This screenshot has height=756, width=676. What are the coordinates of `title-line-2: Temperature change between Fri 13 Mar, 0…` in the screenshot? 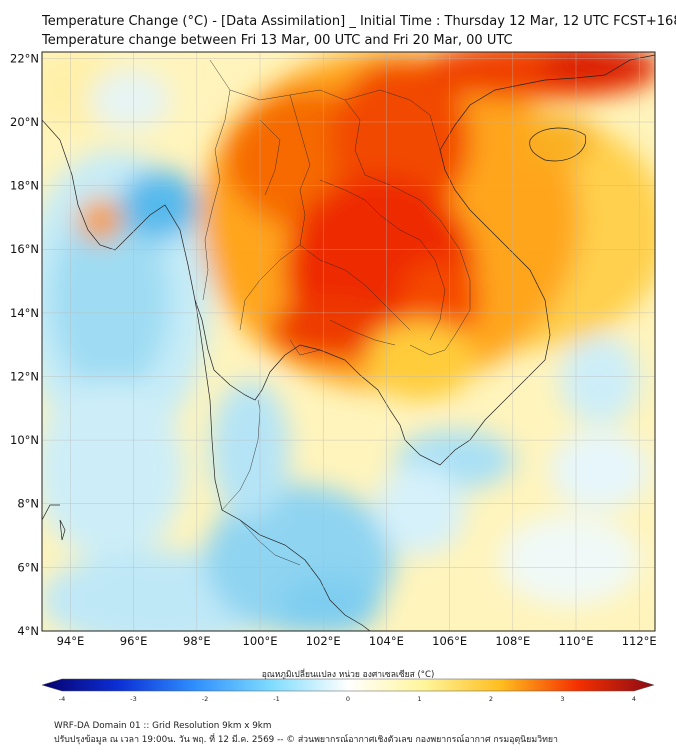 It's located at (277, 40).